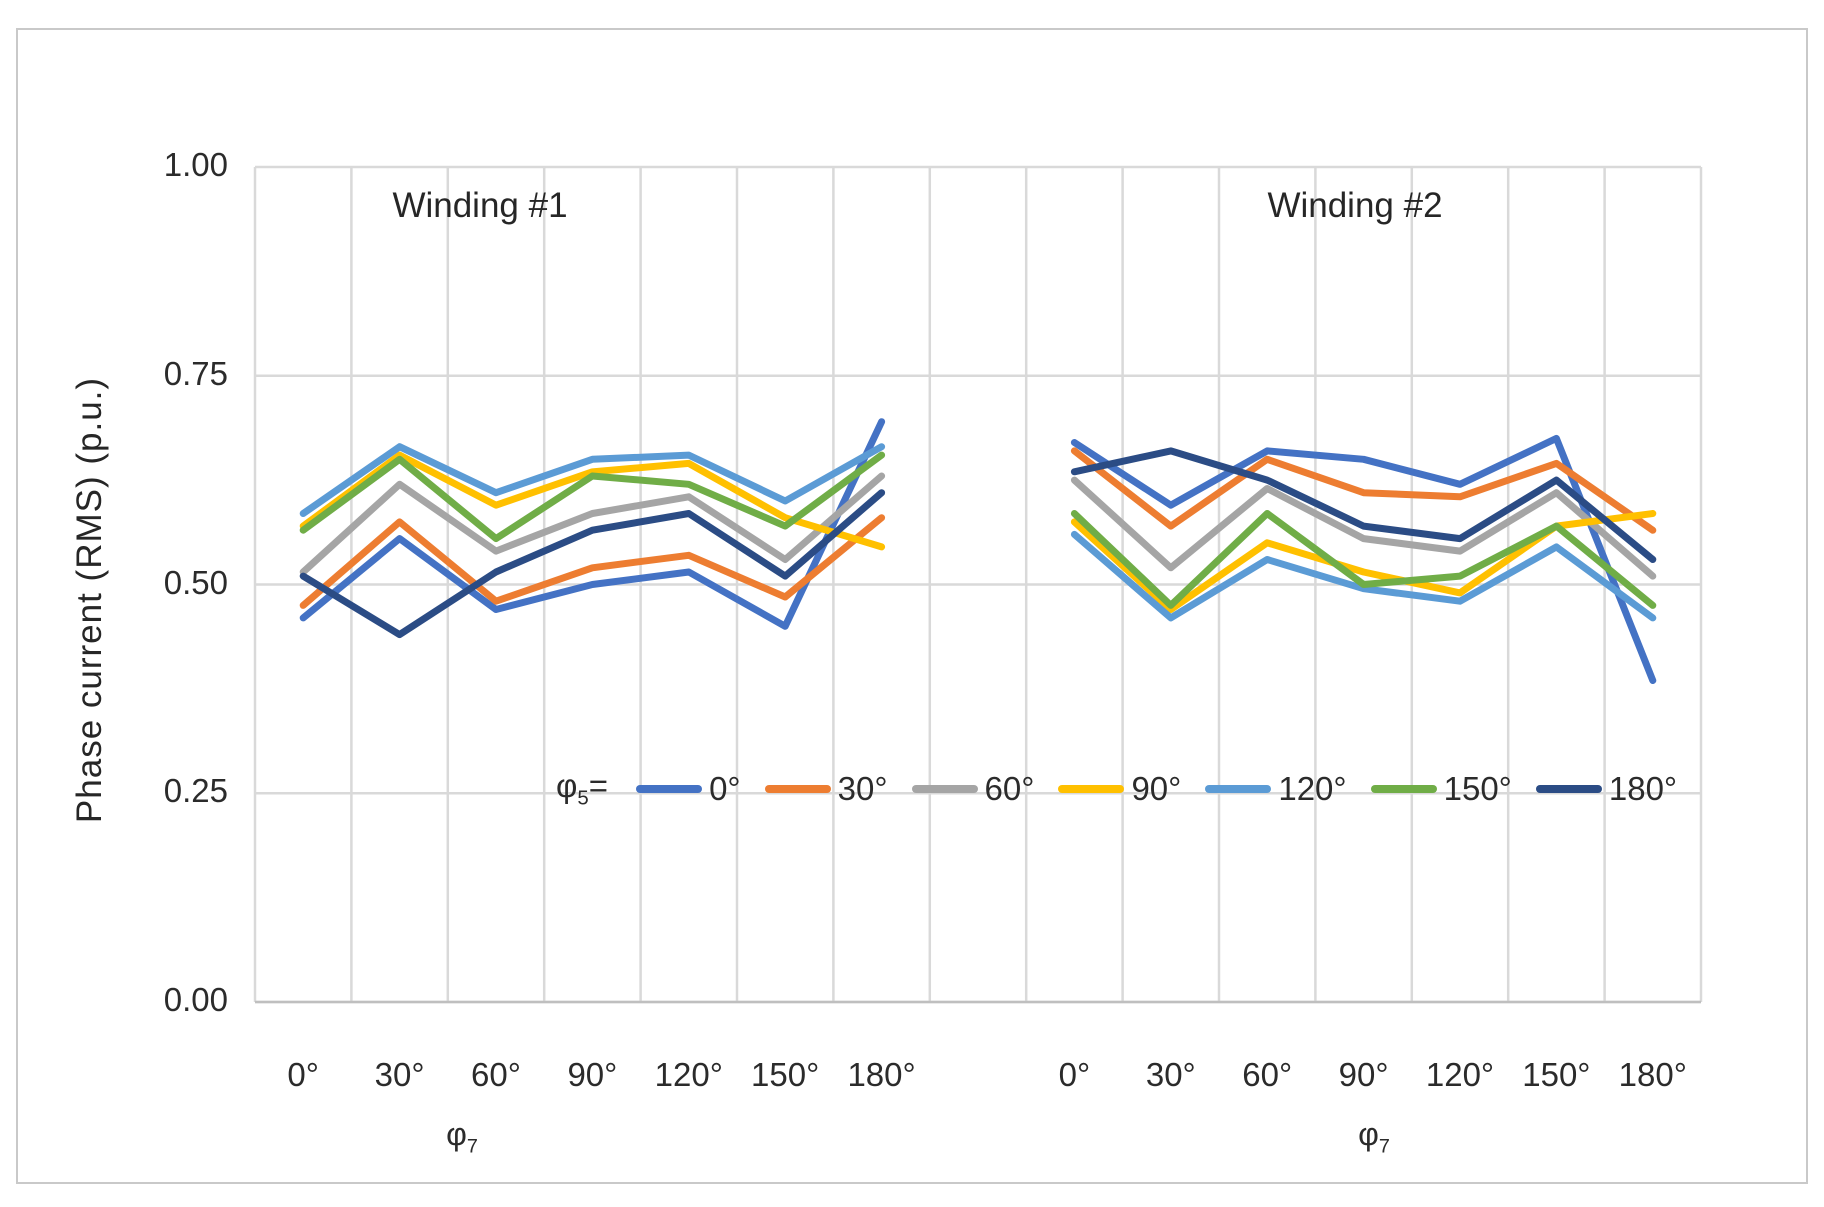 The width and height of the screenshot is (1824, 1207). What do you see at coordinates (462, 1137) in the screenshot?
I see `x-axis-title-winding-1: φ7` at bounding box center [462, 1137].